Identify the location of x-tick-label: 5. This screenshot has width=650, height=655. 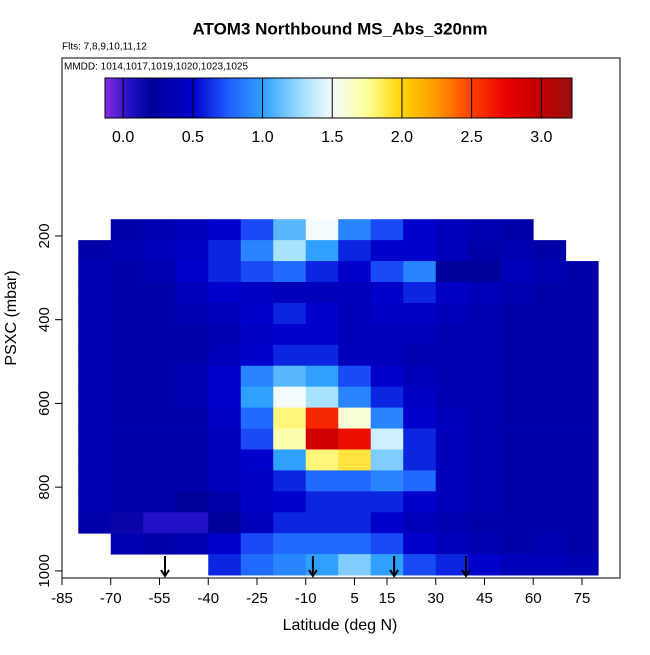
(354, 598).